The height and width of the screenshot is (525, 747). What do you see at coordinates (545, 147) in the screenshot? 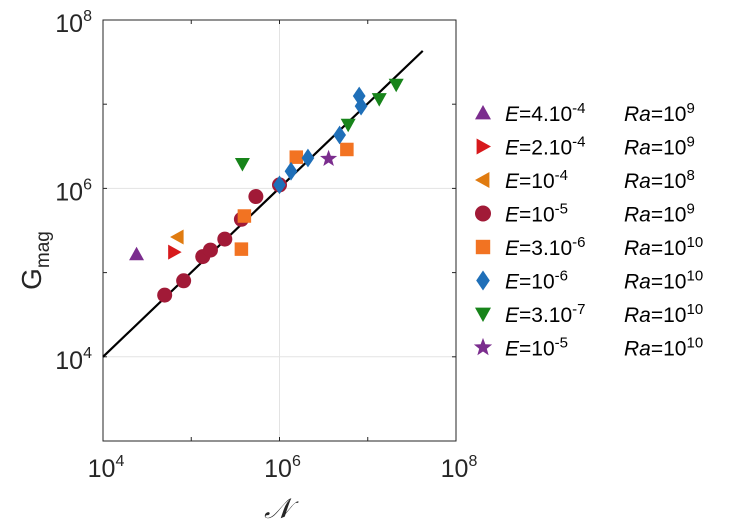
I see `legend-e-label-1: E=2.10-4` at bounding box center [545, 147].